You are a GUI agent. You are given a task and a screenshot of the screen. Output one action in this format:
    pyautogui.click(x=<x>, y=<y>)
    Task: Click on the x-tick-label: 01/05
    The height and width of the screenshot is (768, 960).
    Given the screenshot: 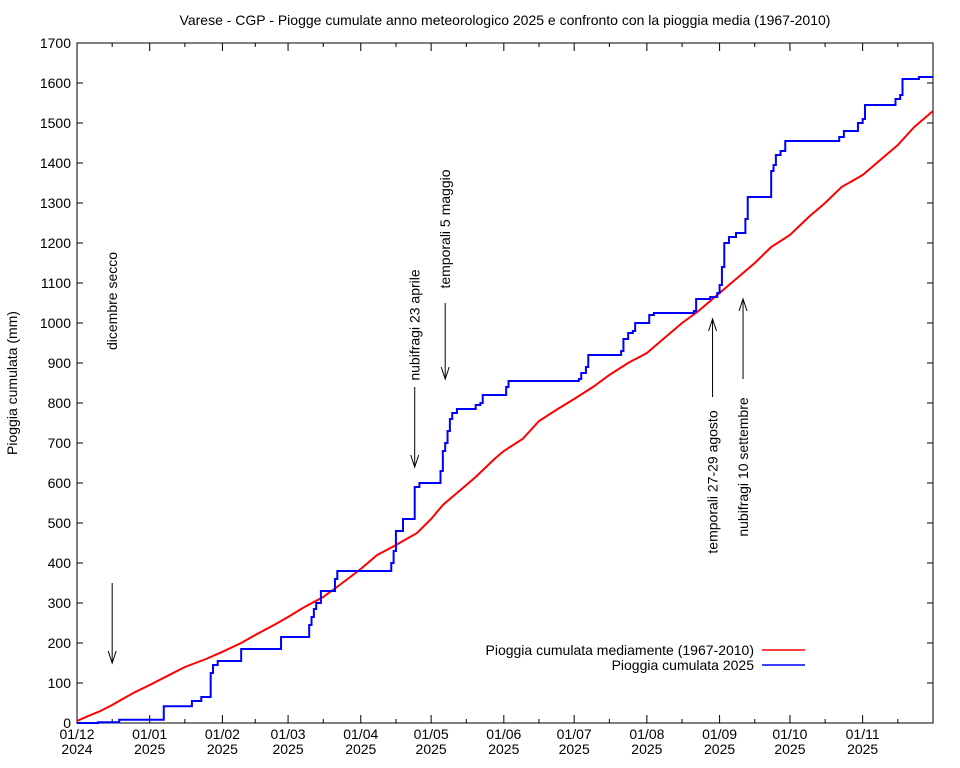 What is the action you would take?
    pyautogui.click(x=431, y=734)
    